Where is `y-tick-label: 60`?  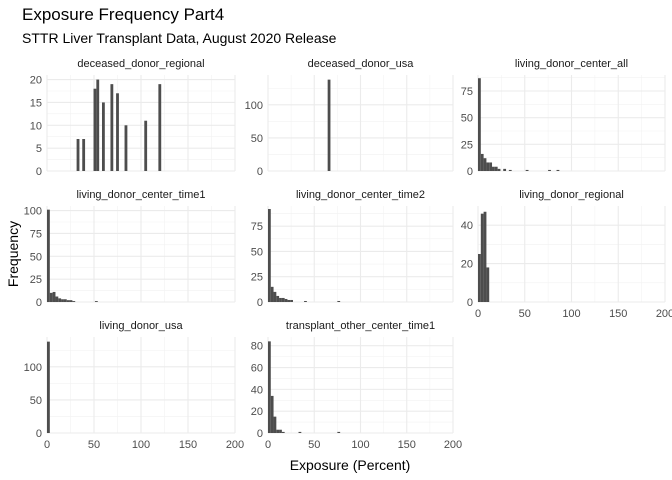 y-tick-label: 60 is located at coordinates (257, 369).